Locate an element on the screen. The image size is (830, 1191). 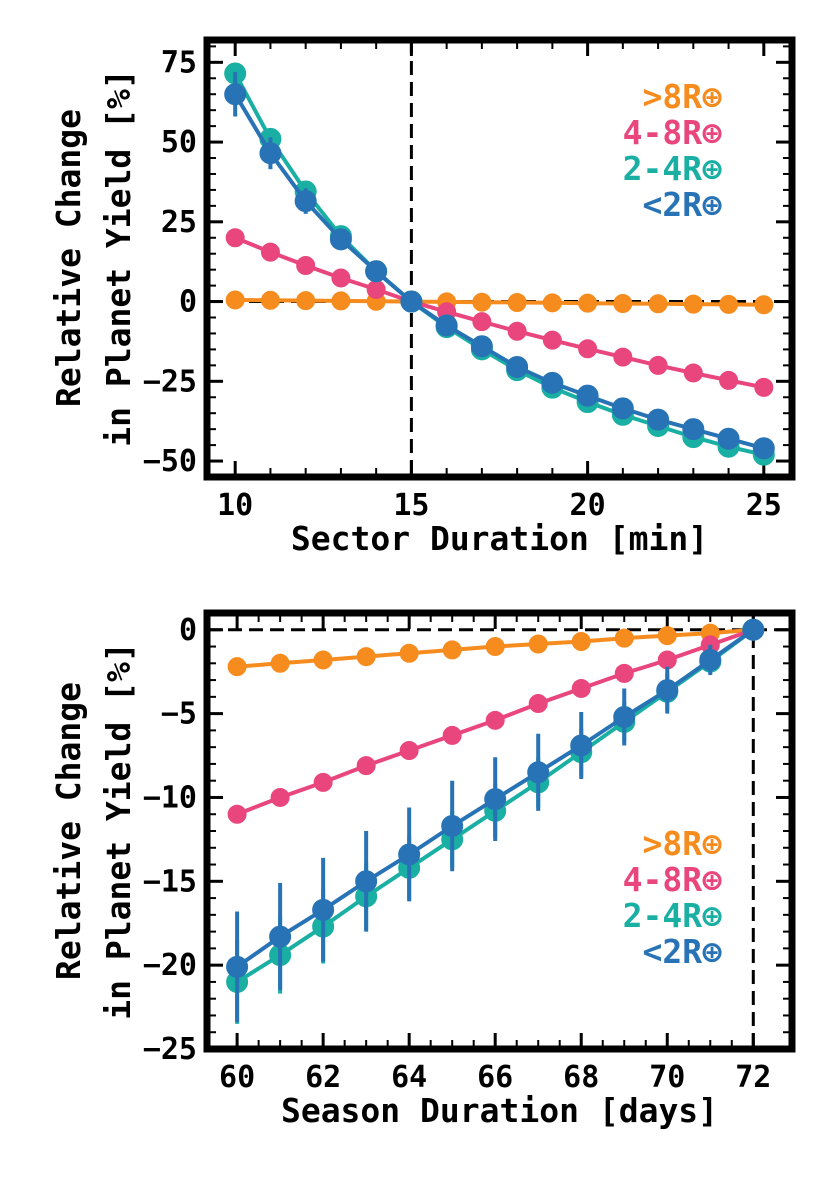
x-tick-label: 70 is located at coordinates (667, 1077).